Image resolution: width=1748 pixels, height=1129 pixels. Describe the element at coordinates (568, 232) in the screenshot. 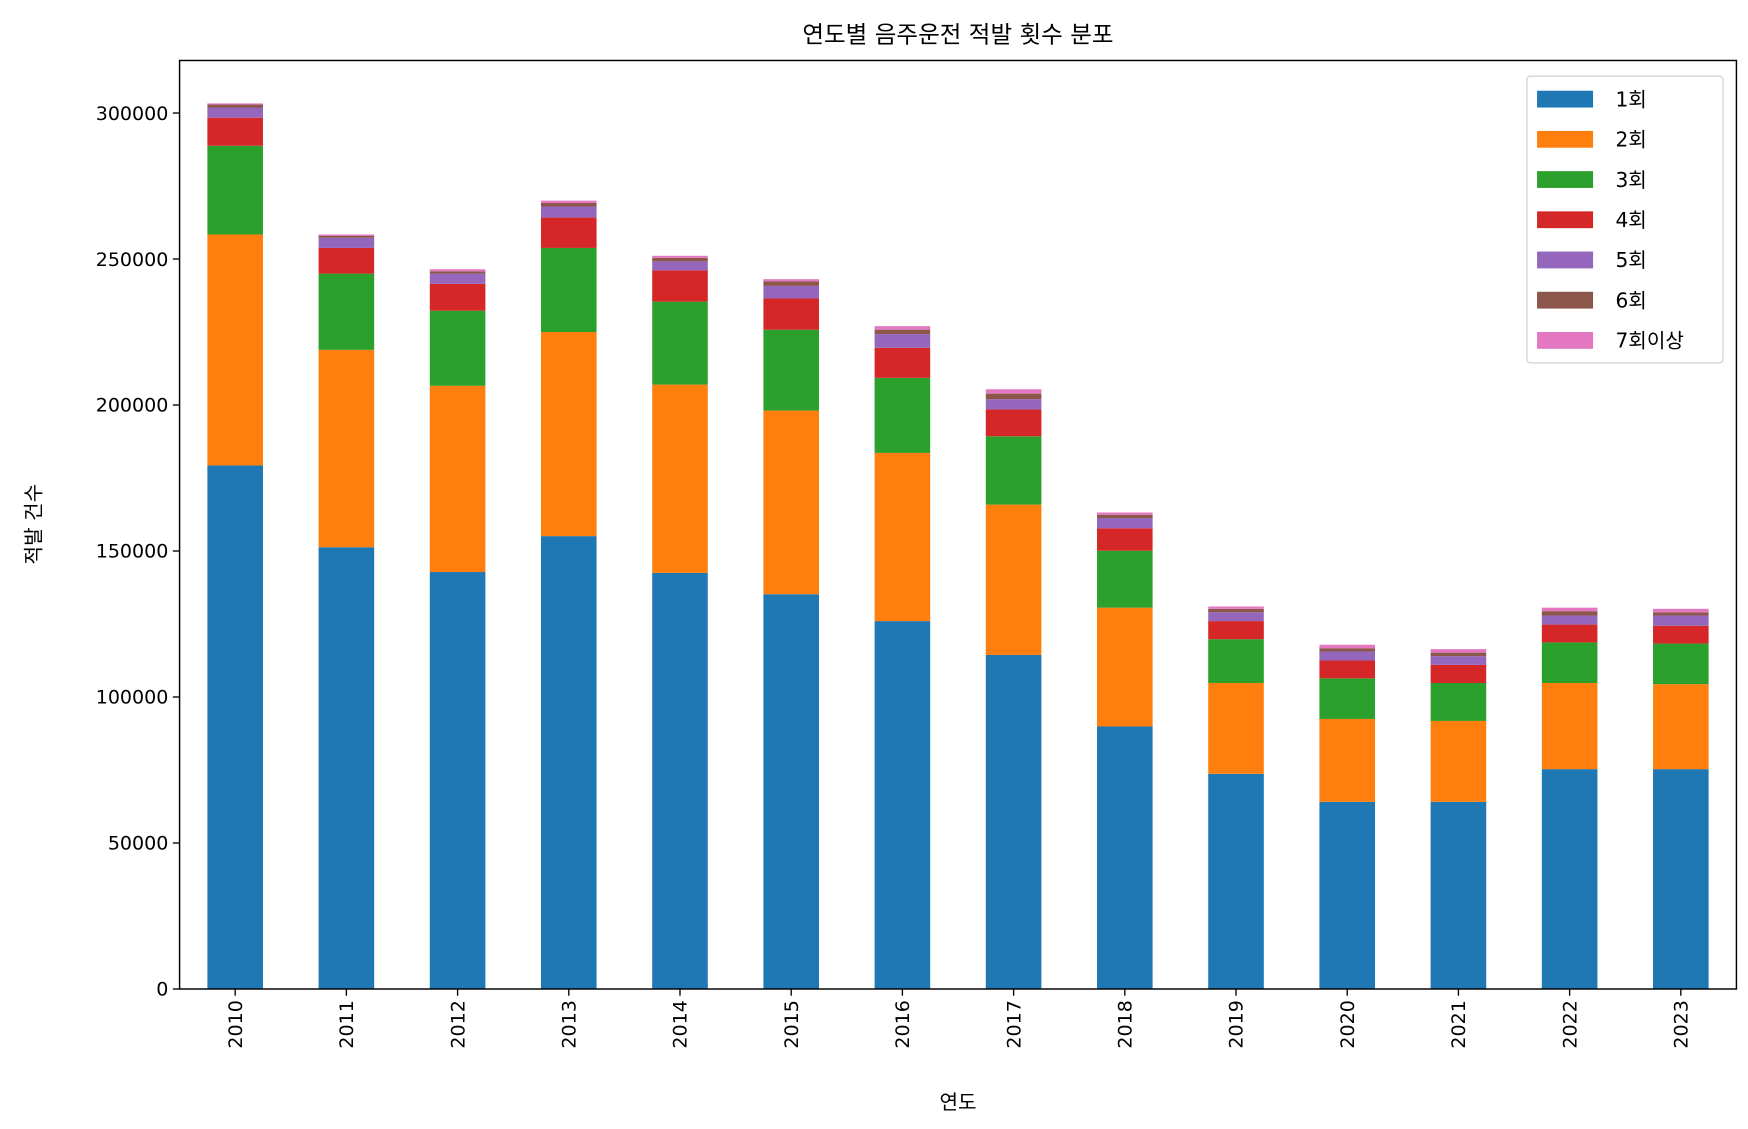

I see `bar-segment-2013-s4` at that location.